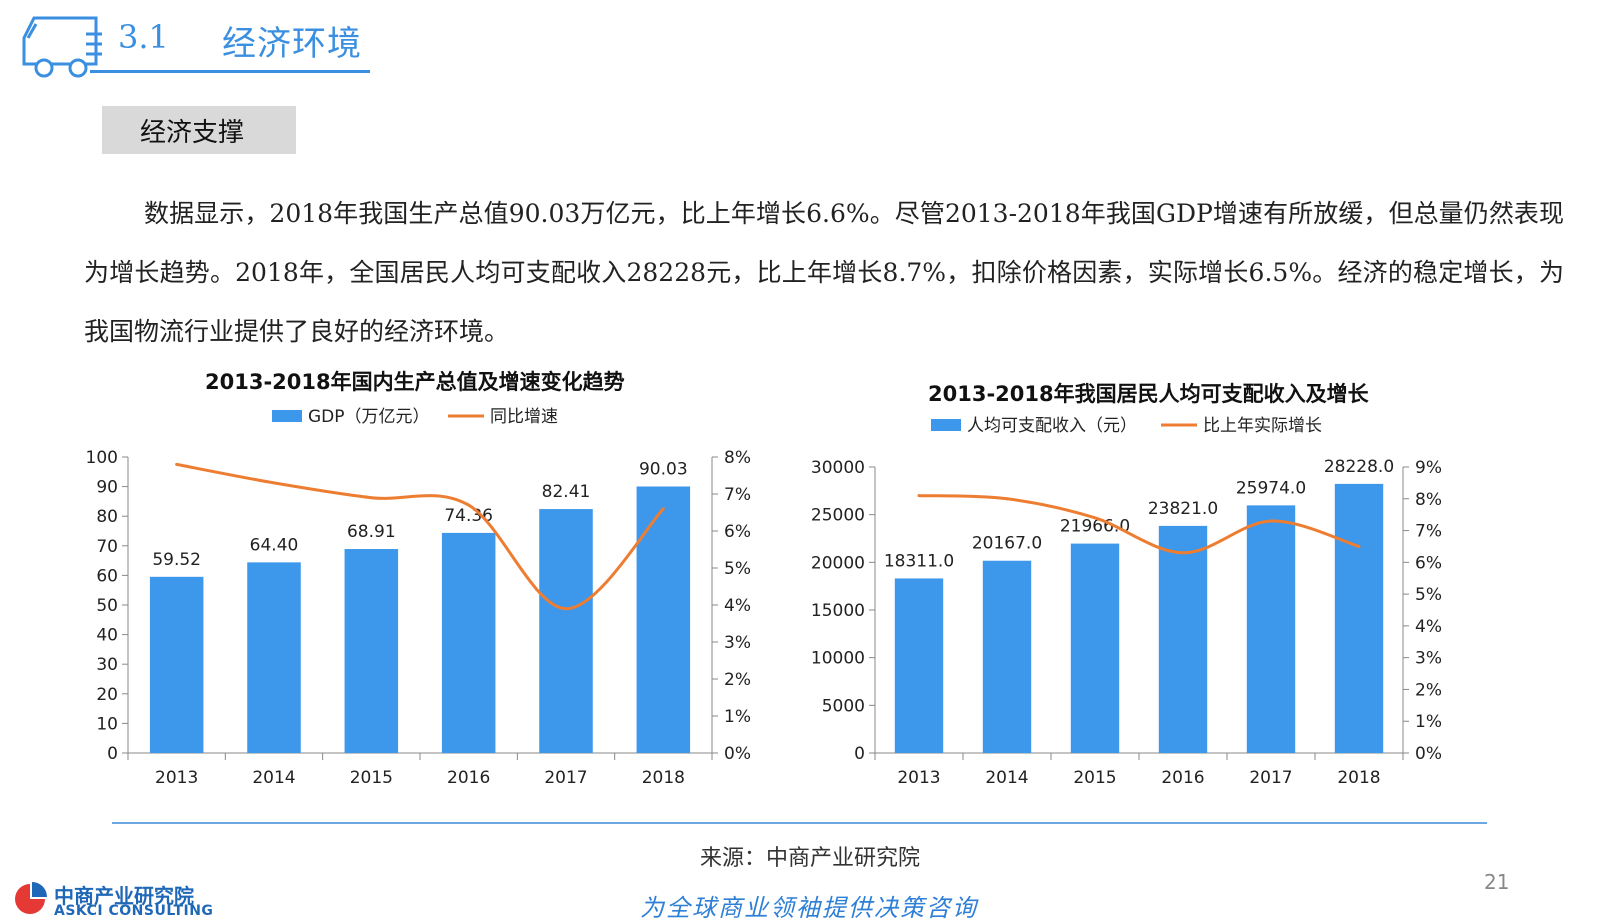 The height and width of the screenshot is (923, 1600). What do you see at coordinates (1007, 544) in the screenshot?
I see `data-label-2014: 20167.0` at bounding box center [1007, 544].